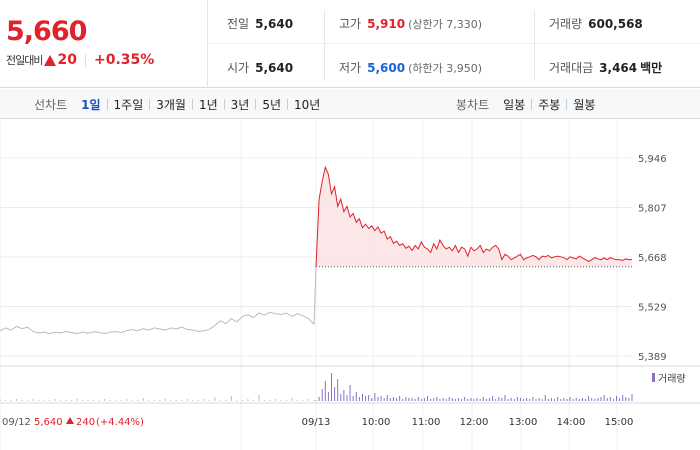 Image resolution: width=700 pixels, height=450 pixels. What do you see at coordinates (307, 104) in the screenshot?
I see `line-period-tab: 10년` at bounding box center [307, 104].